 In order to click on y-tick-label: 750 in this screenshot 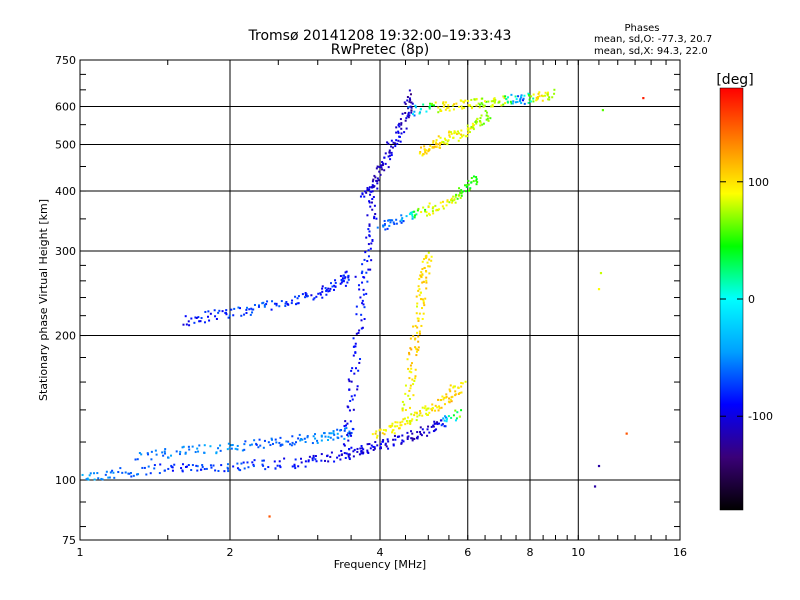, I will do `click(65, 60)`.